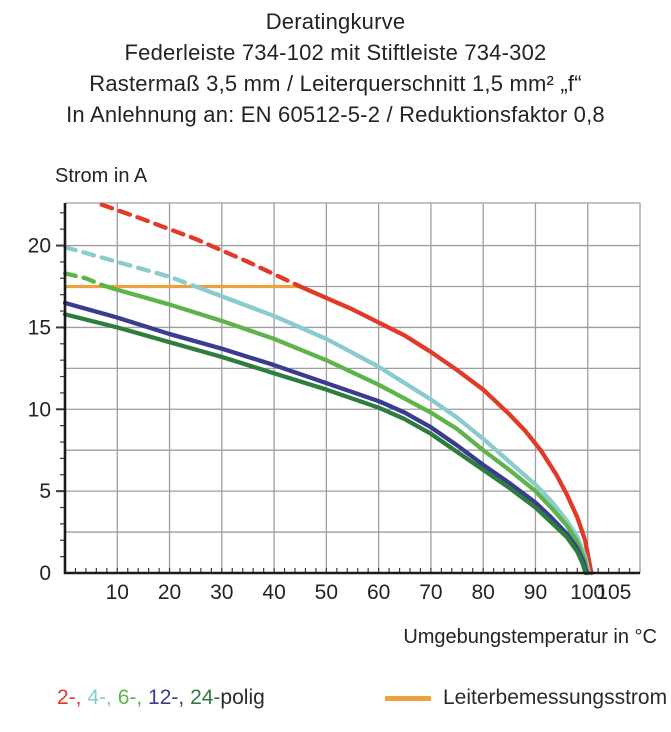  What do you see at coordinates (133, 697) in the screenshot?
I see `legend-pole-segment: 6-,` at bounding box center [133, 697].